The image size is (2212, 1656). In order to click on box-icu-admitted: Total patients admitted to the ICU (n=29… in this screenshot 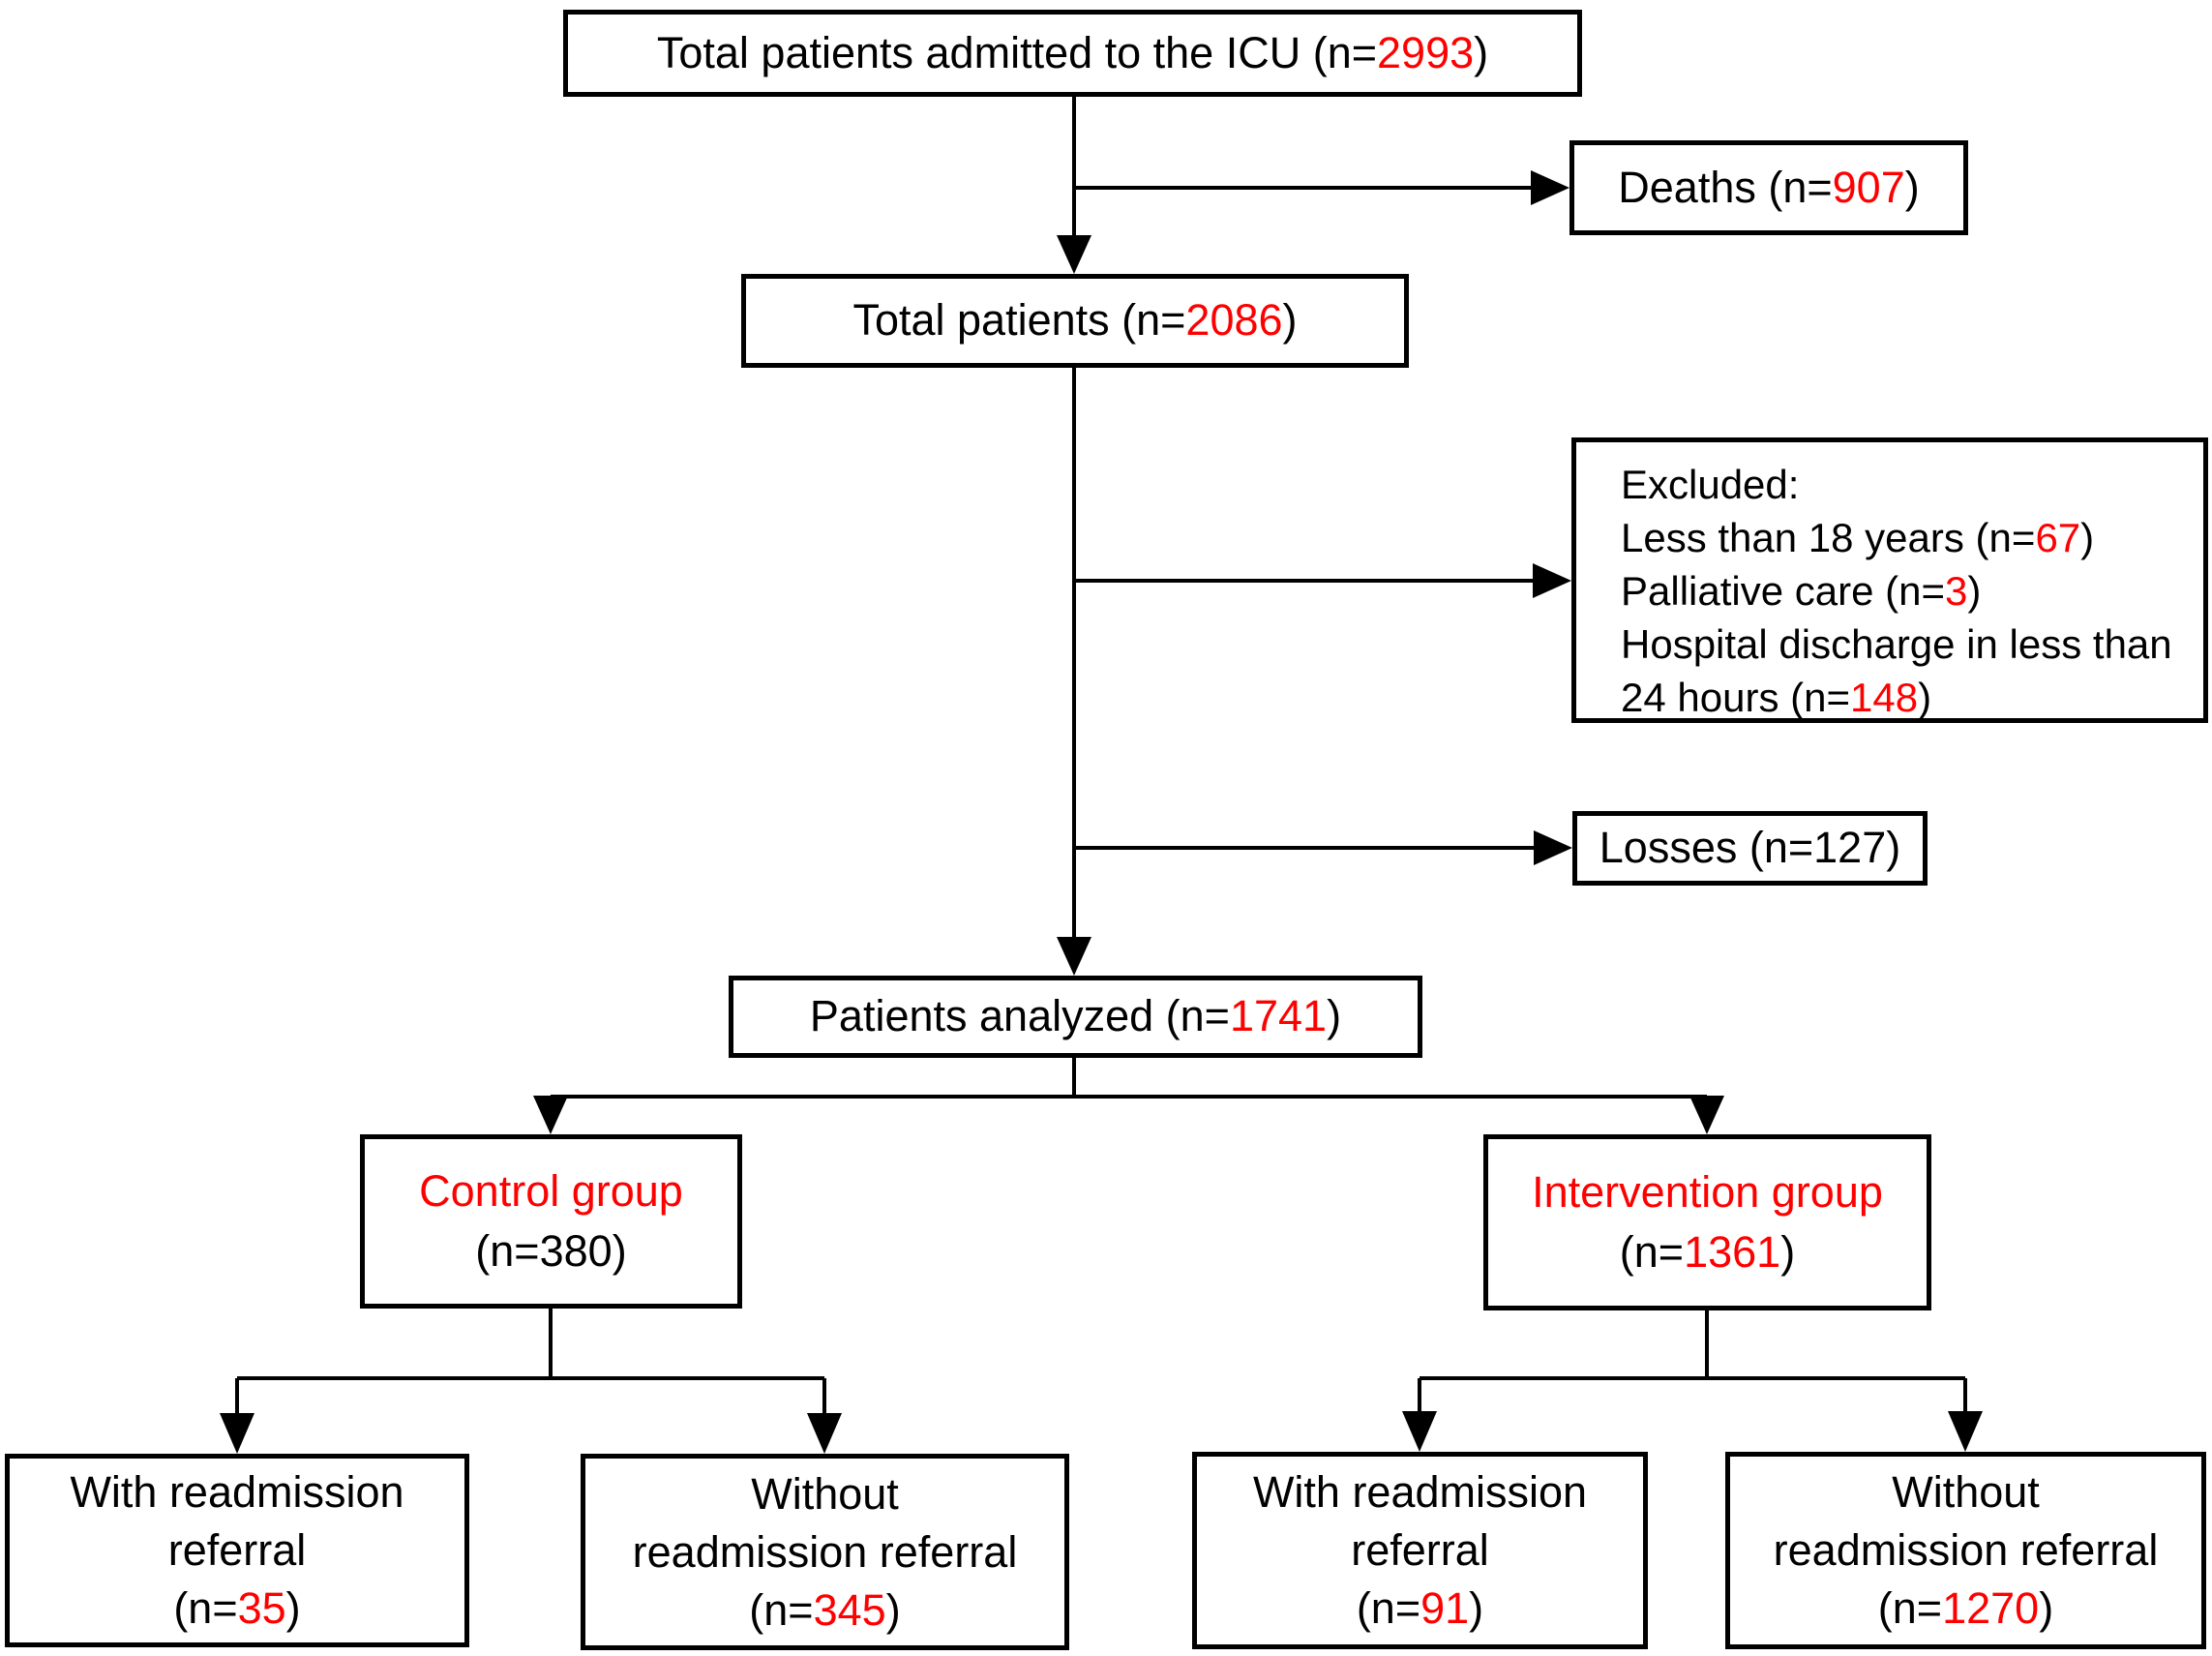, I will do `click(1072, 54)`.